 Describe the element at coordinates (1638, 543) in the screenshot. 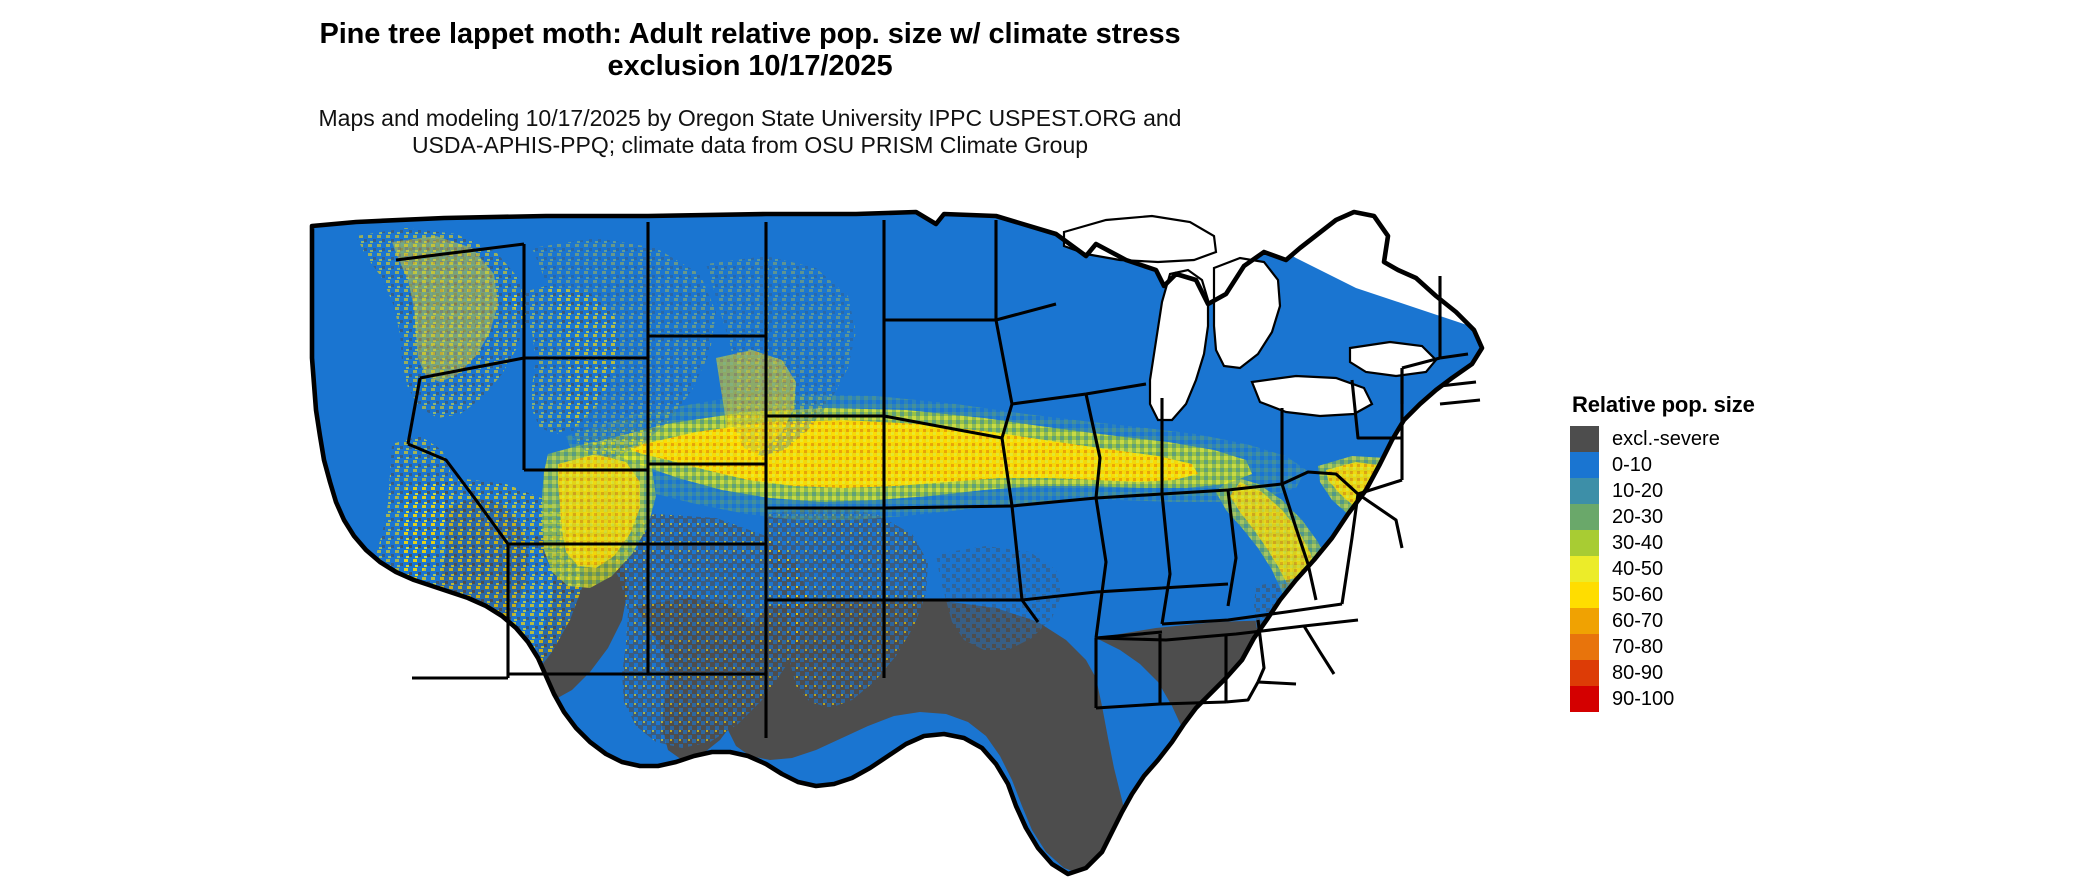

I see `legend-label: 30-40` at that location.